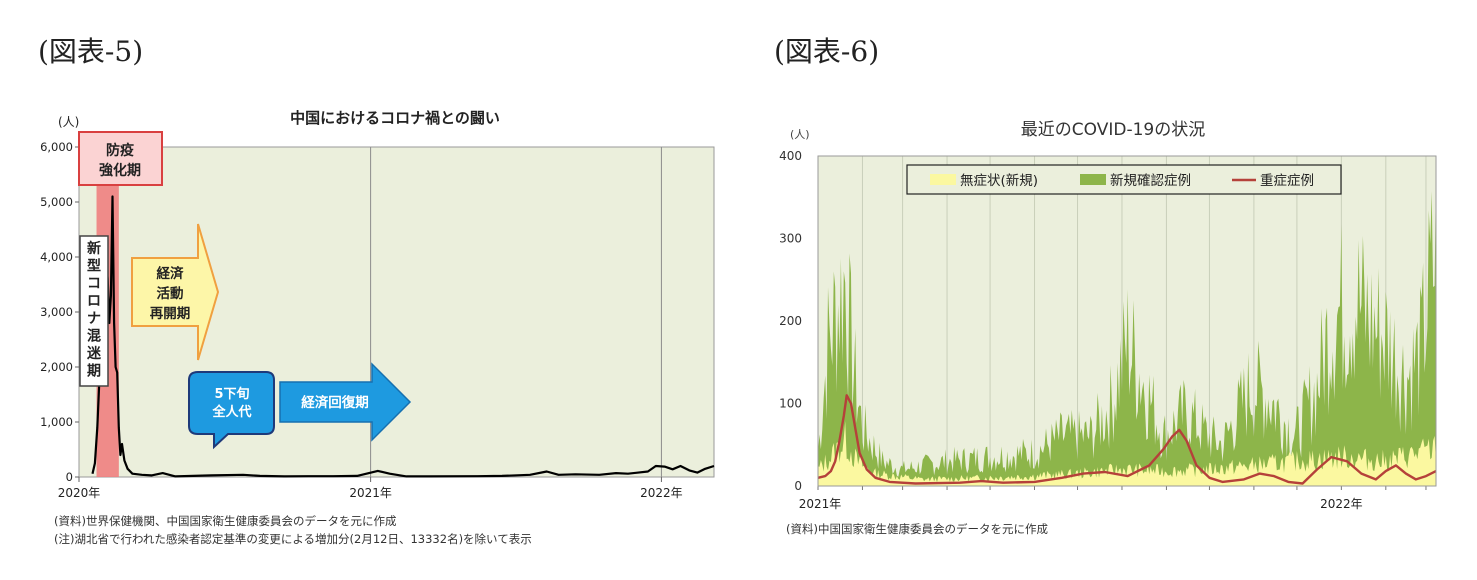 The image size is (1477, 580). I want to click on fig5-npc-text: 5下旬, so click(231, 394).